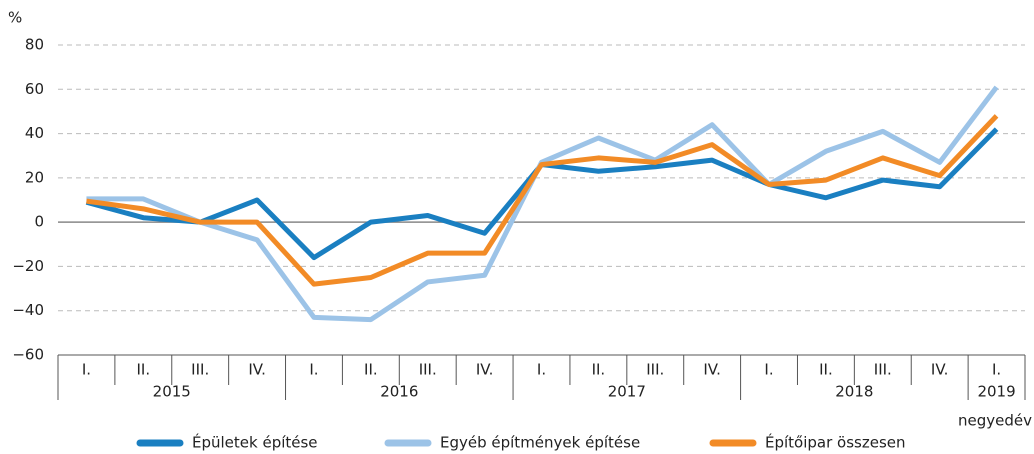  Describe the element at coordinates (835, 442) in the screenshot. I see `legend-label: Építőipar összesen` at that location.